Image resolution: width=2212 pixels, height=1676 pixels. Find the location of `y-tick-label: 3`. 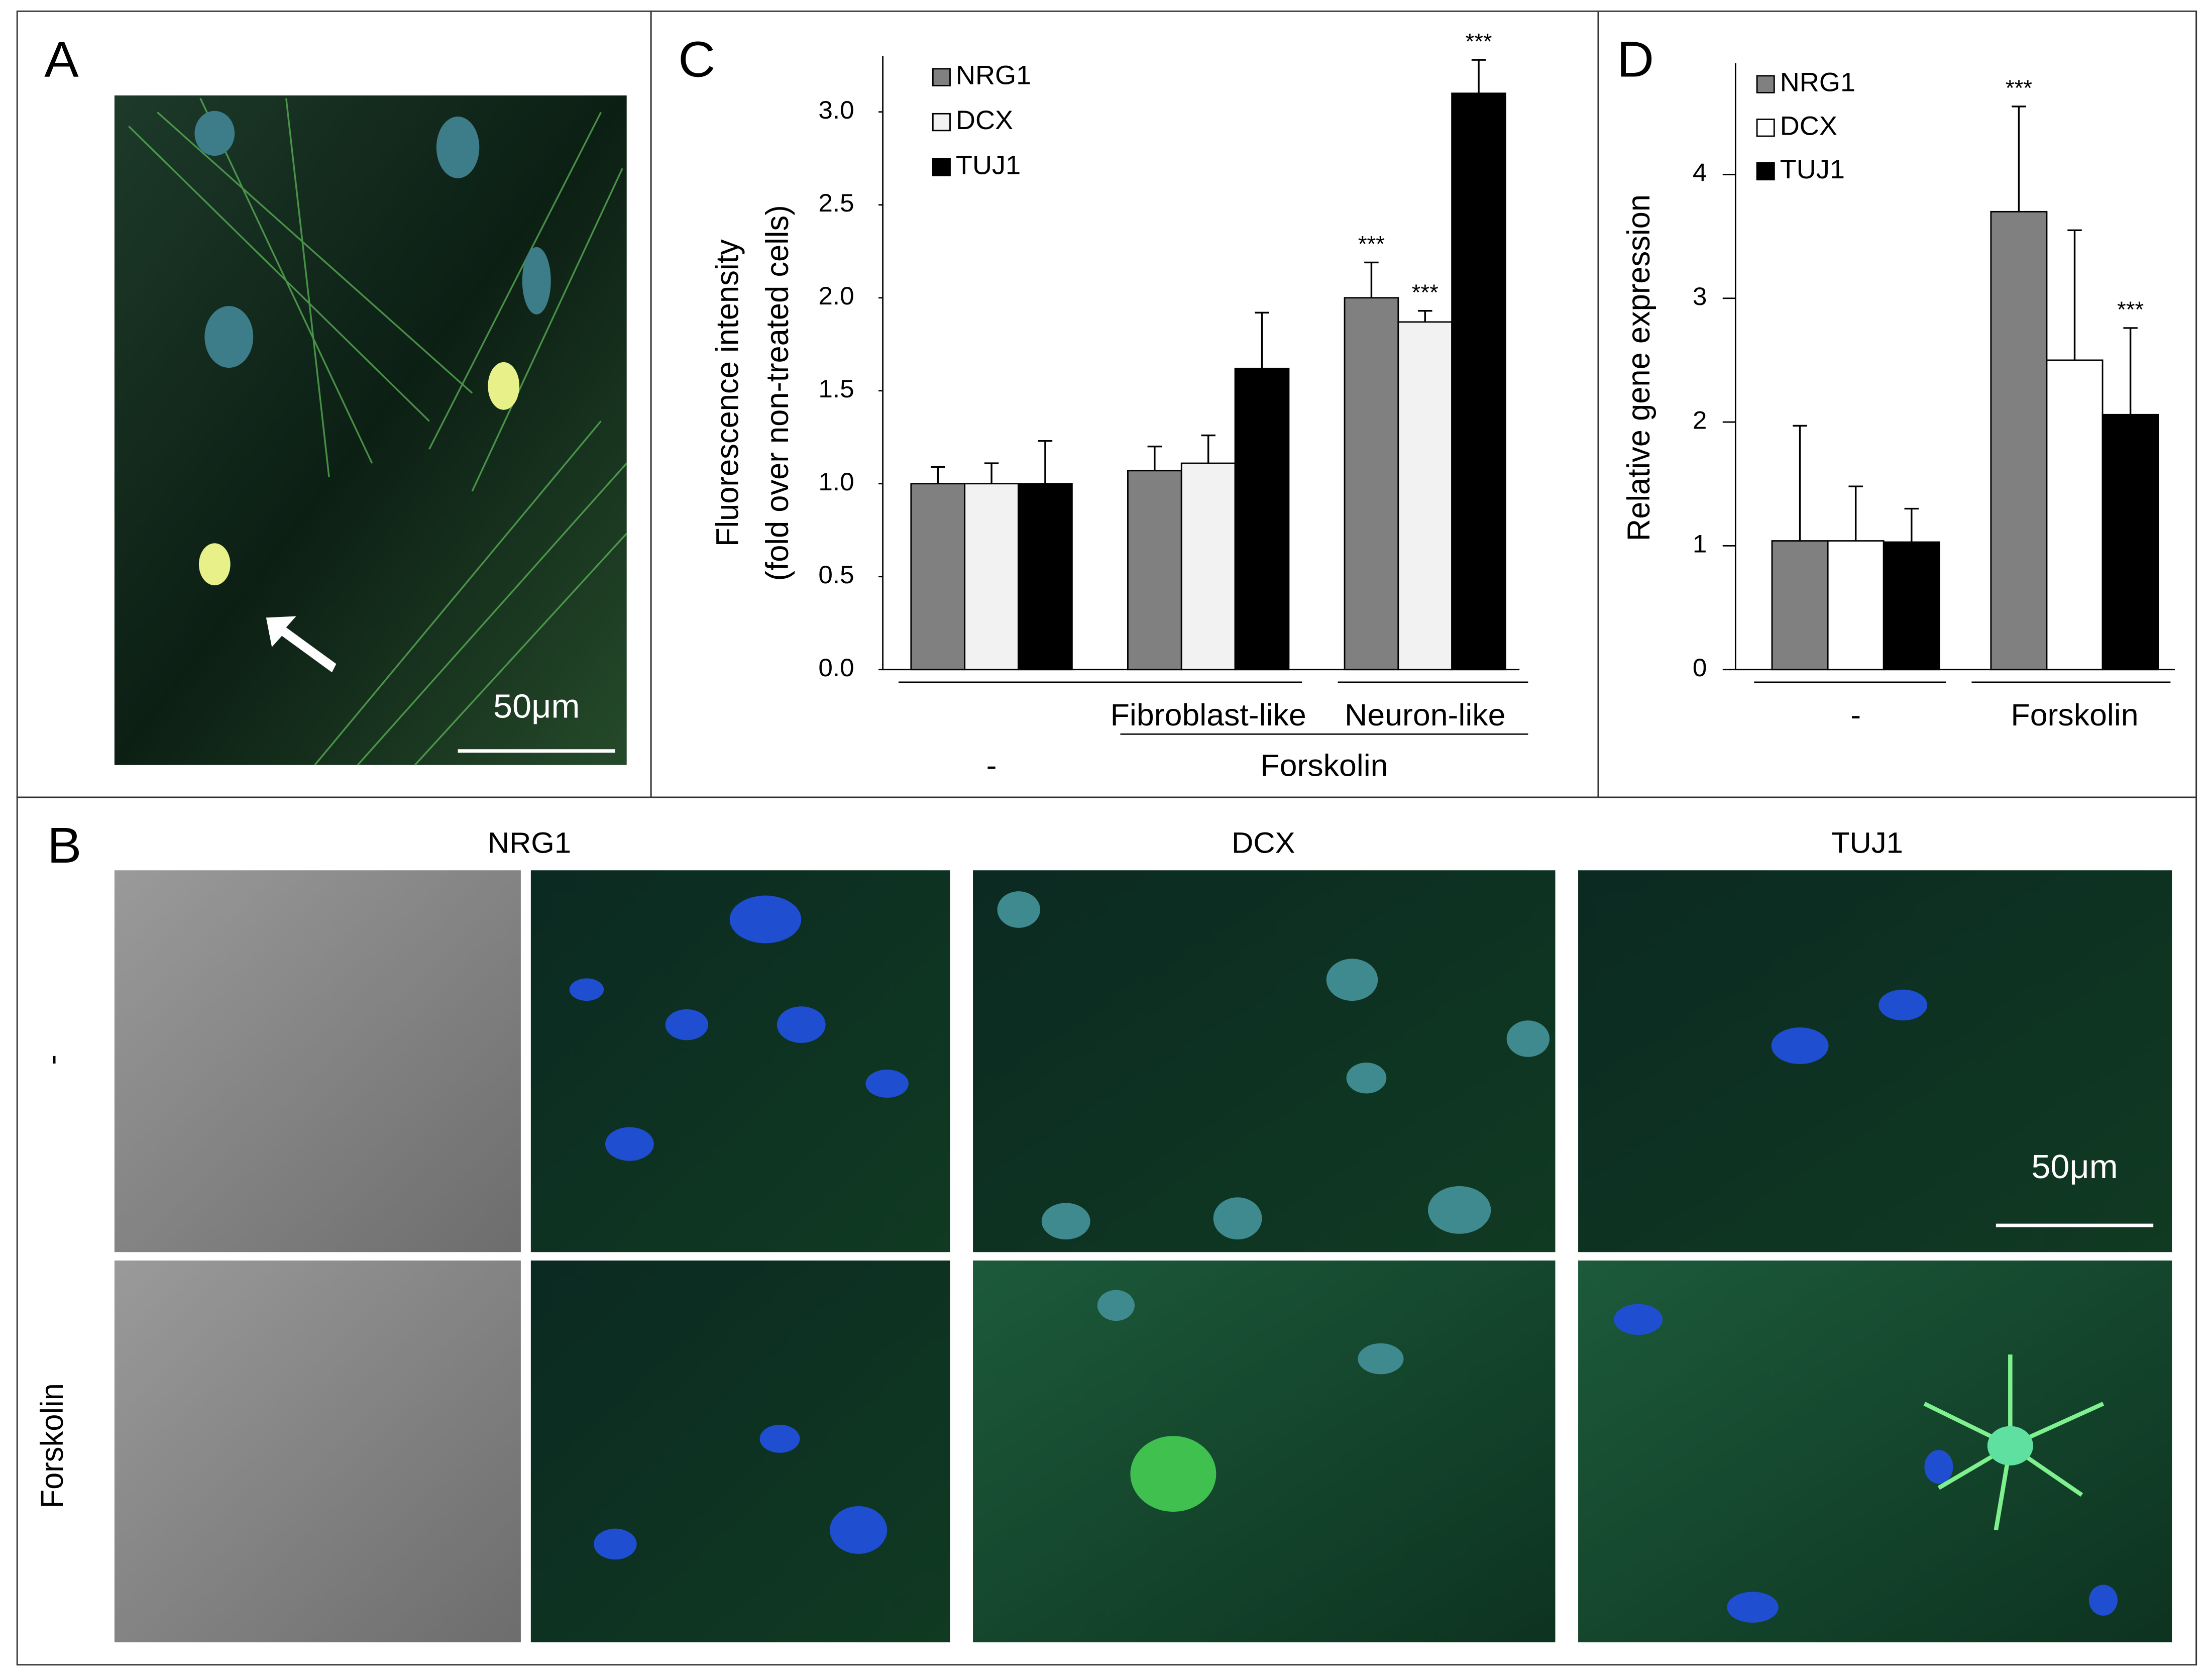

y-tick-label: 3 is located at coordinates (1700, 296).